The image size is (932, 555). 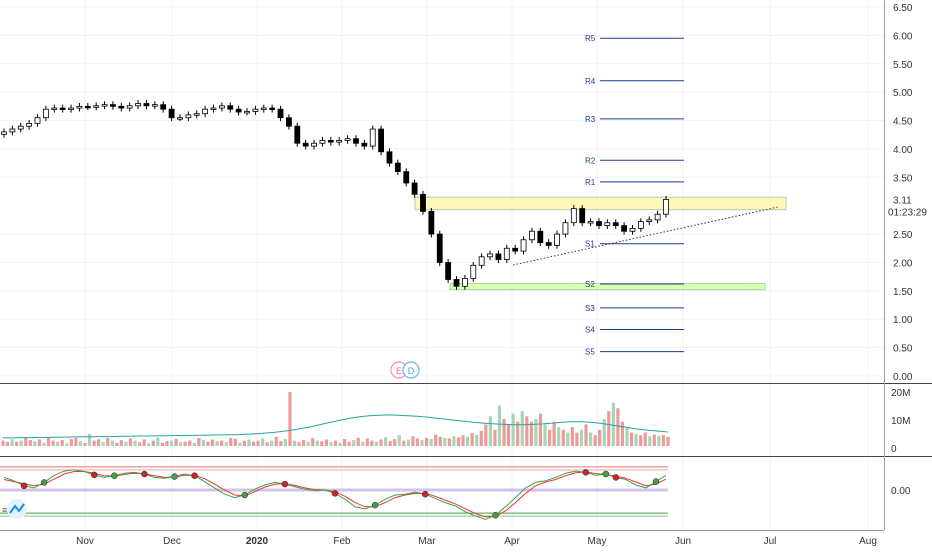 I want to click on oscillator-pane, so click(x=334, y=493).